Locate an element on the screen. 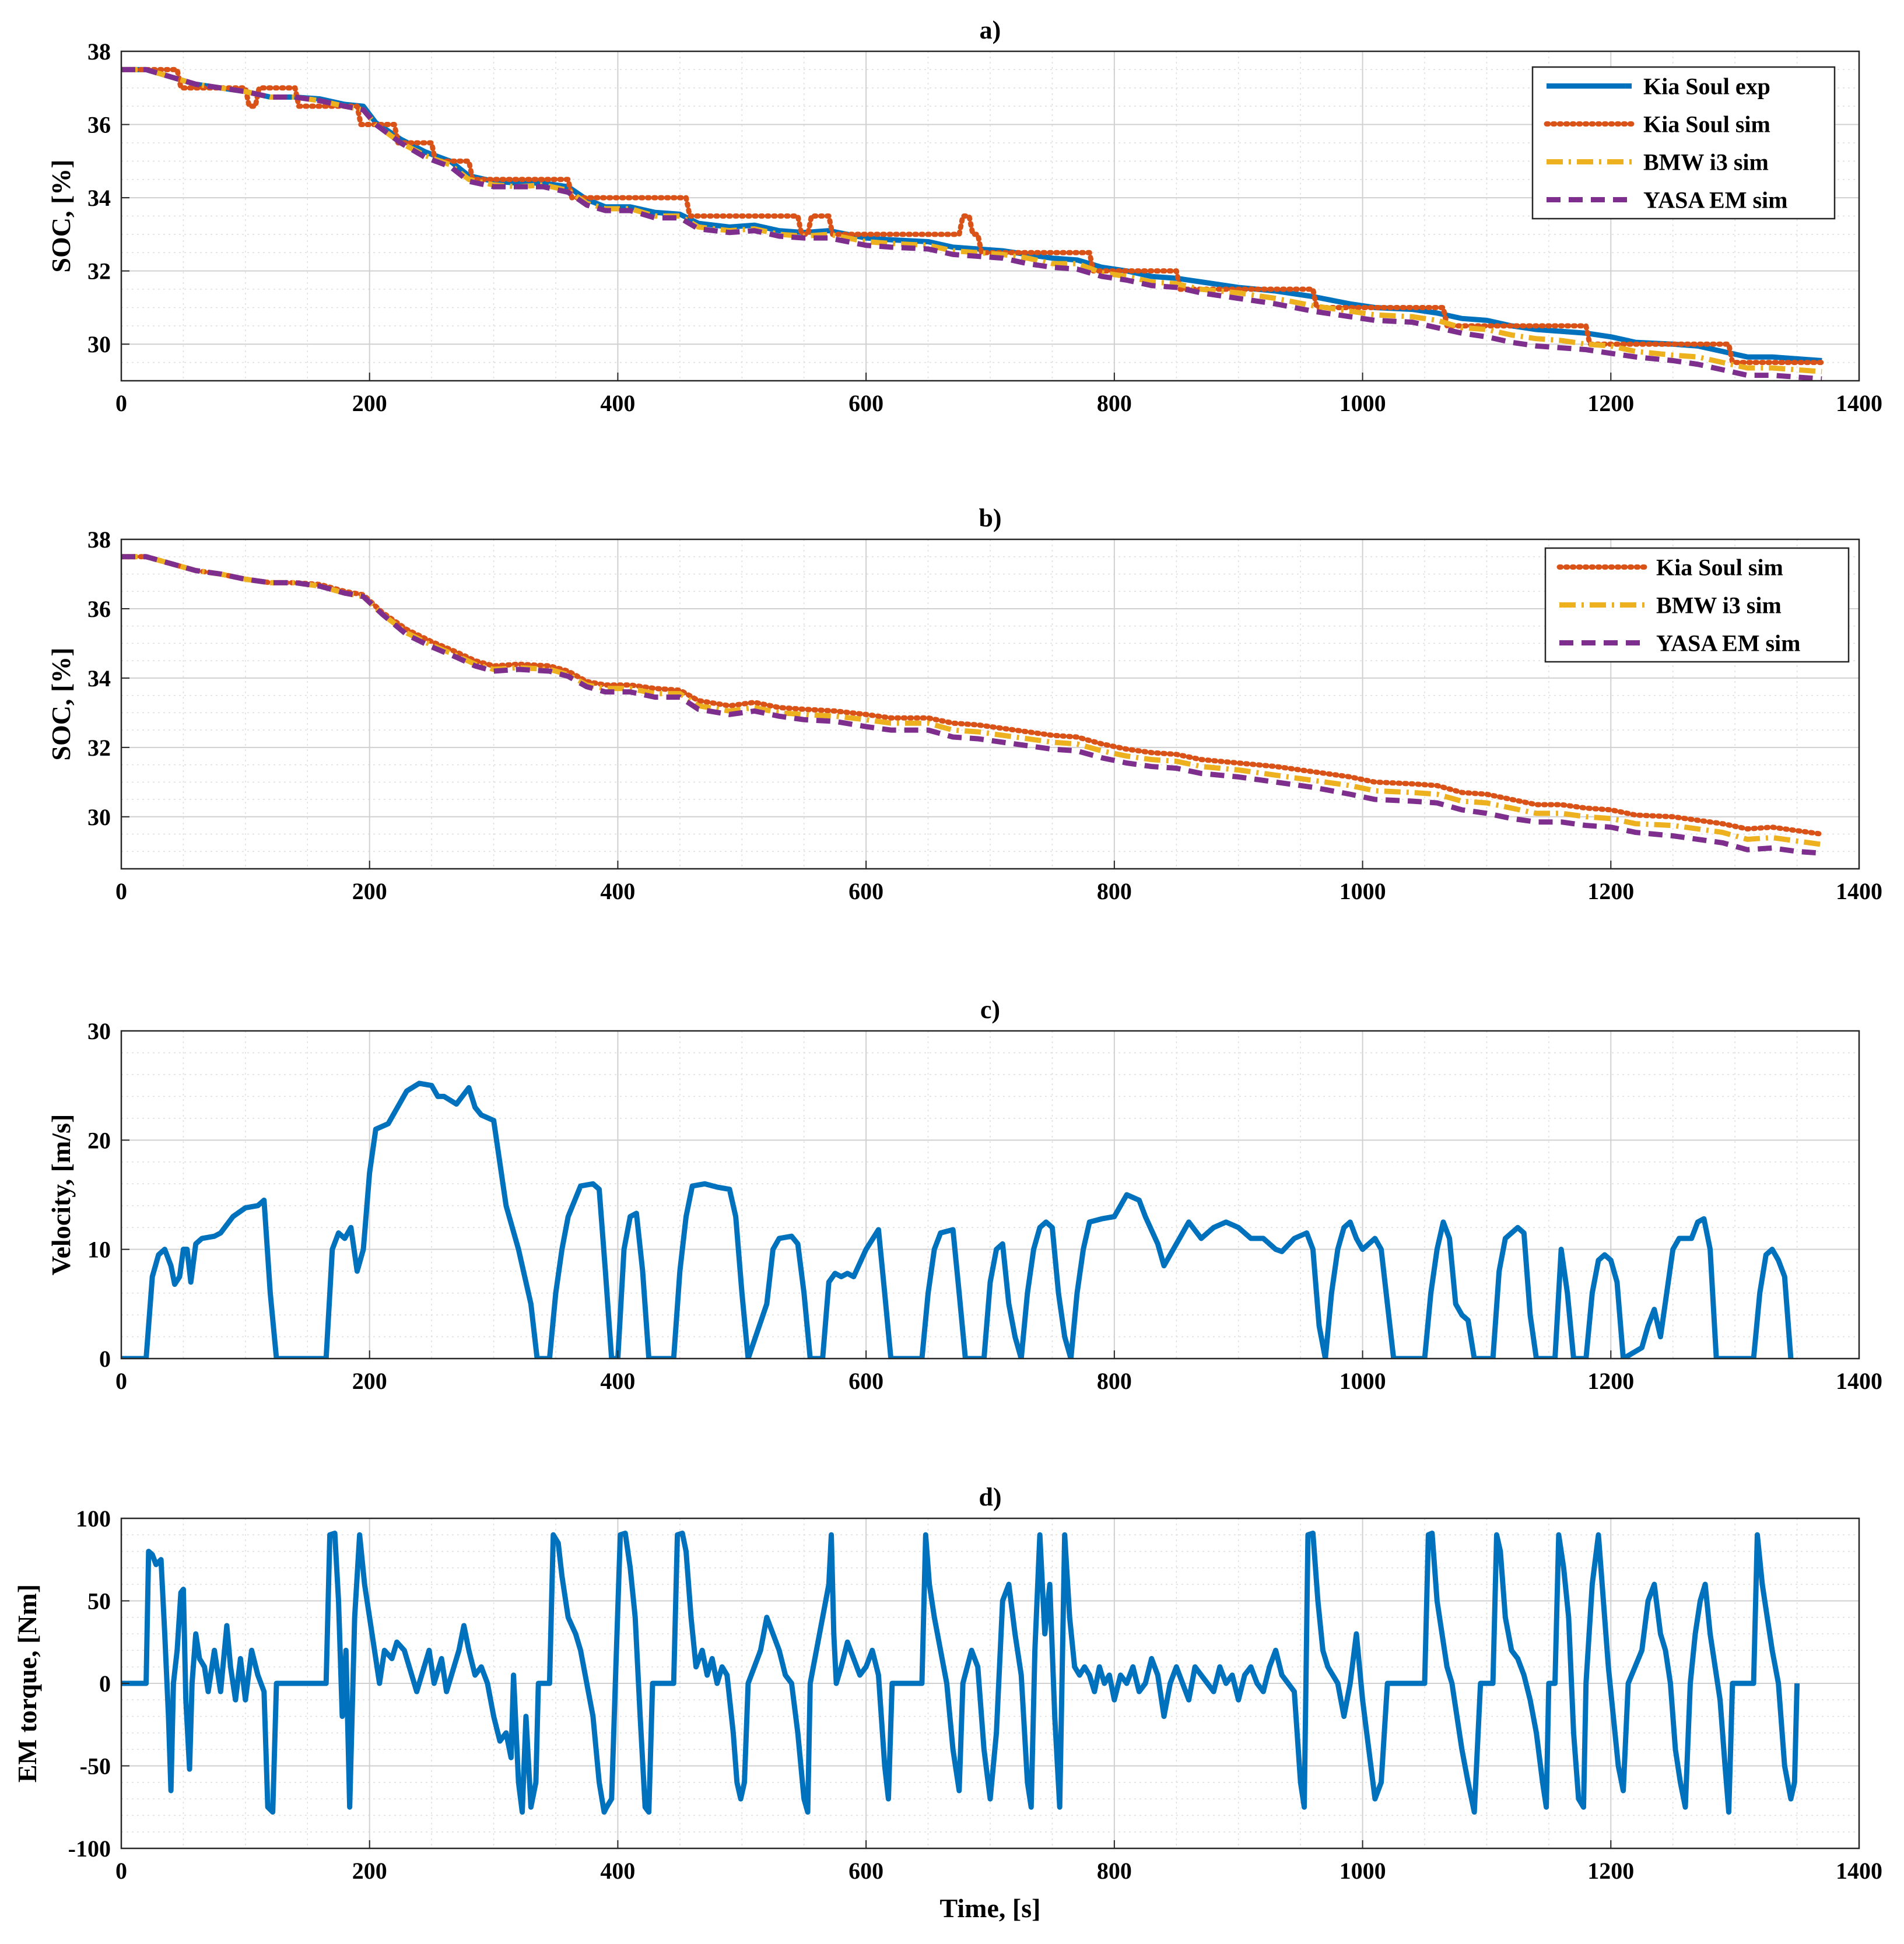 The width and height of the screenshot is (1904, 1944). chart-title: a) is located at coordinates (990, 30).